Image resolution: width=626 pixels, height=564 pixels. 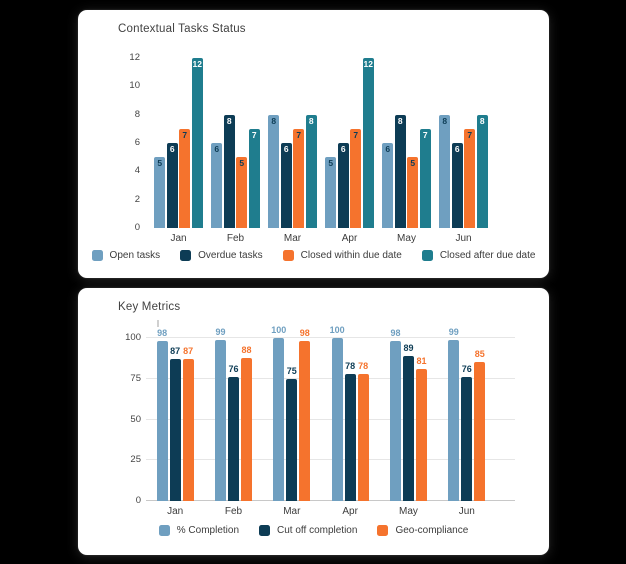 I want to click on bar-closed-after-due-date-jun: 8, so click(x=482, y=171).